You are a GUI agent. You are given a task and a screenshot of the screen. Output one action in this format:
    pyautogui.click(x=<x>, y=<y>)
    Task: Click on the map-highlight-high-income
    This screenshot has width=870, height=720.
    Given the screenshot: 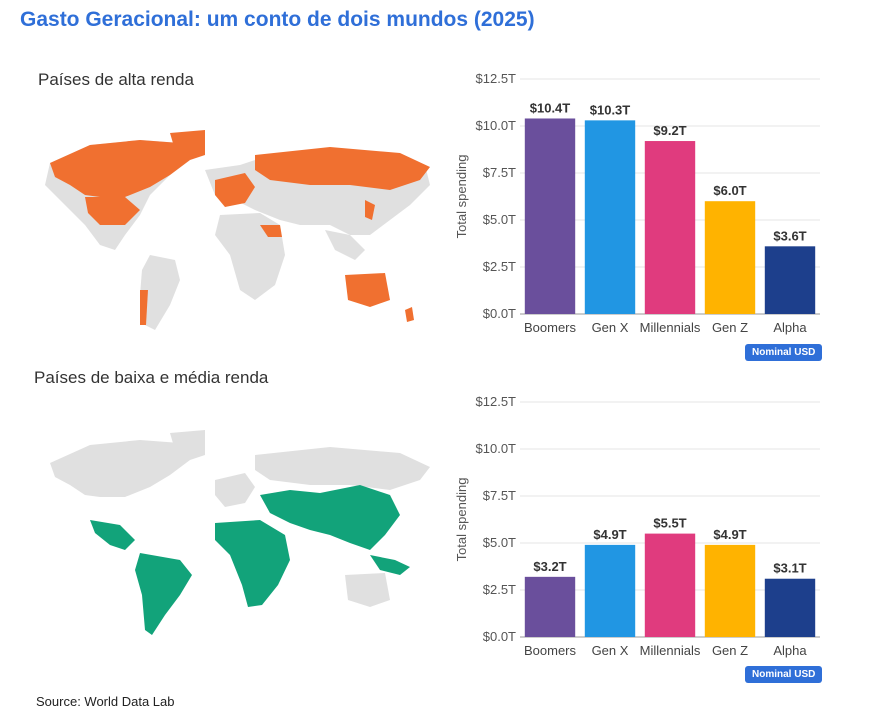 What is the action you would take?
    pyautogui.click(x=240, y=227)
    